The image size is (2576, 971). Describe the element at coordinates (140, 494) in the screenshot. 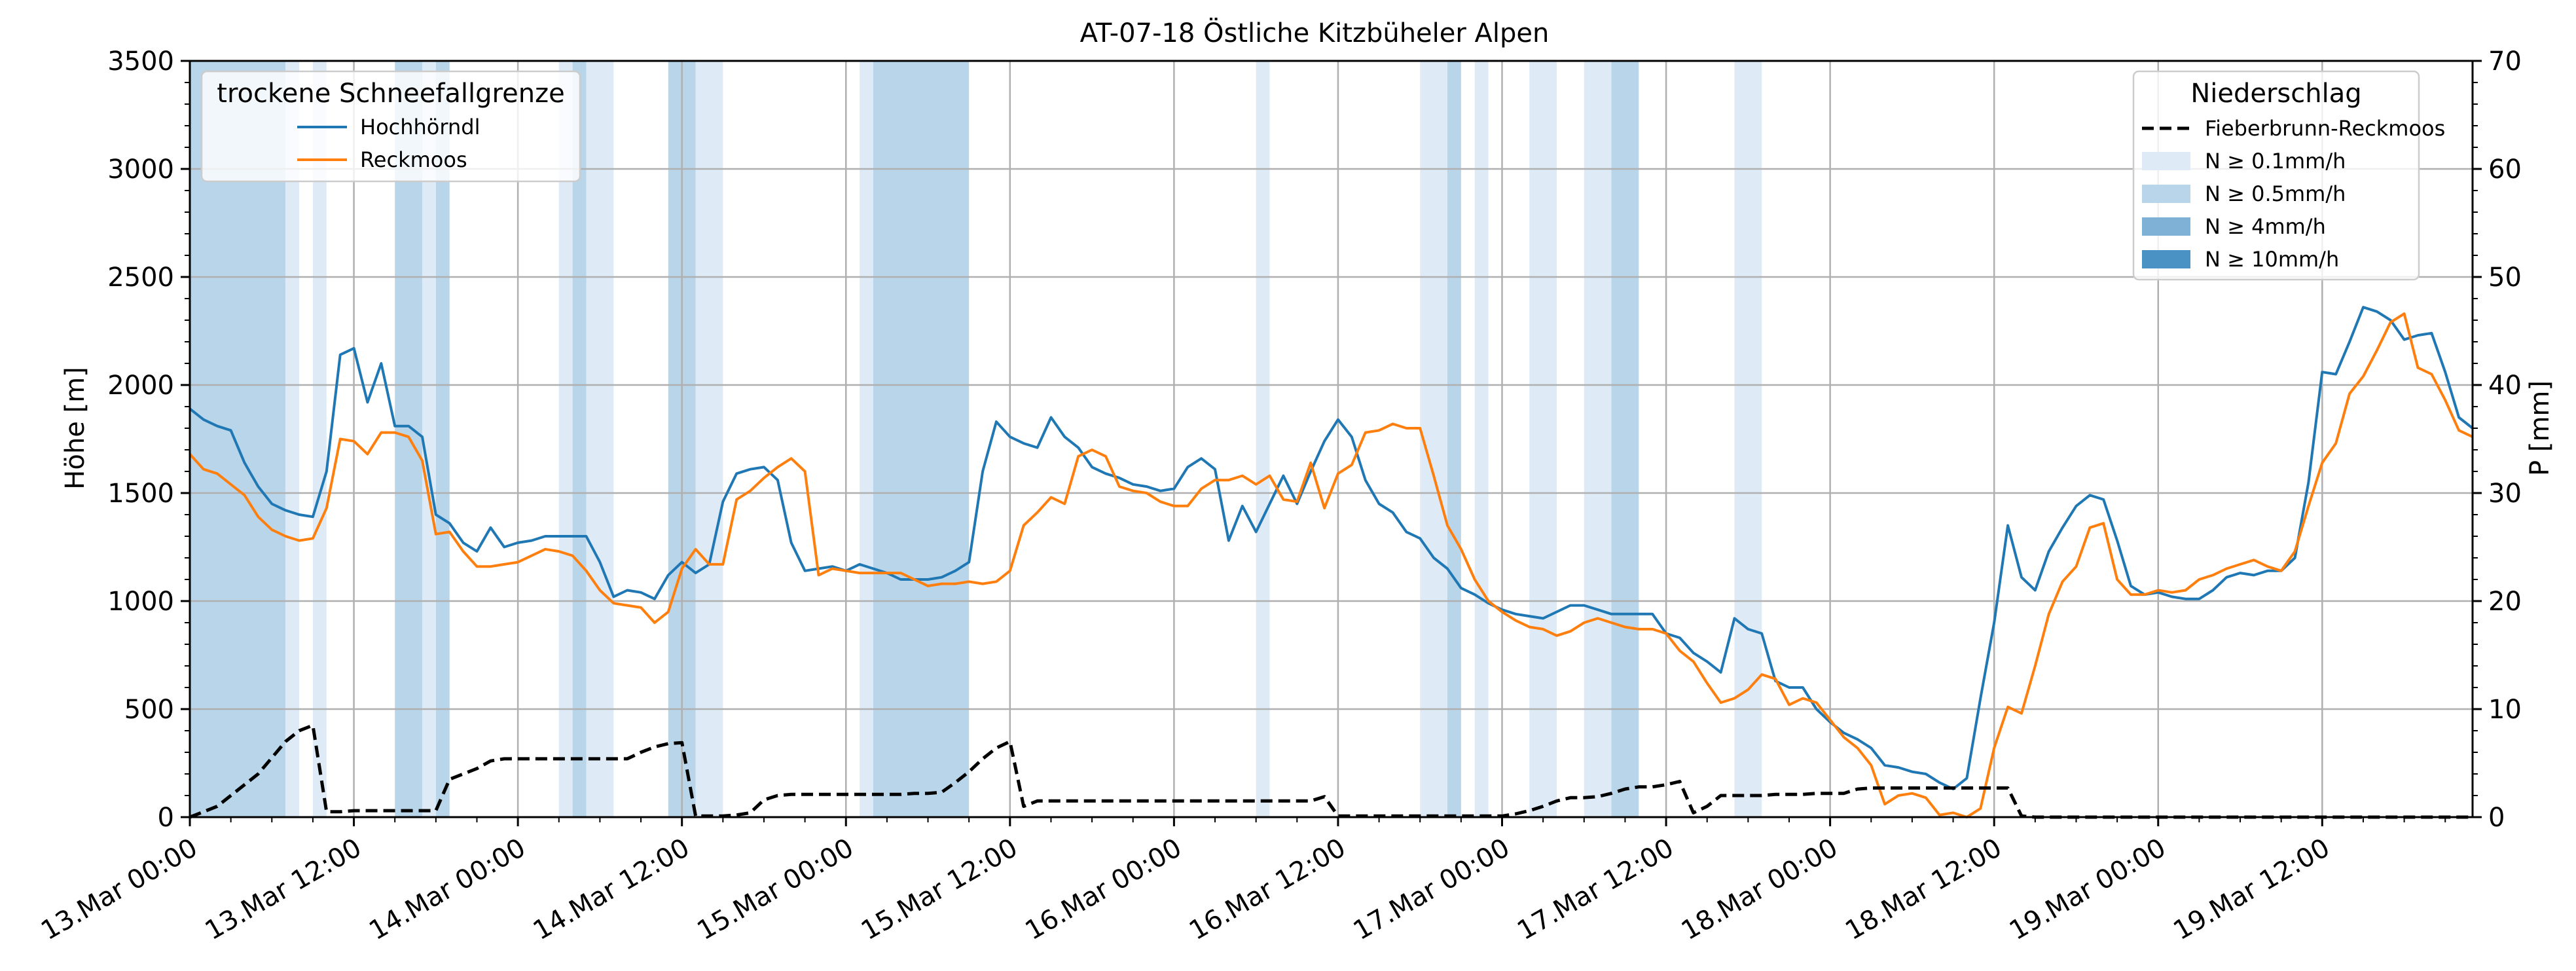

I see `y-tick-label-left: 1500` at that location.